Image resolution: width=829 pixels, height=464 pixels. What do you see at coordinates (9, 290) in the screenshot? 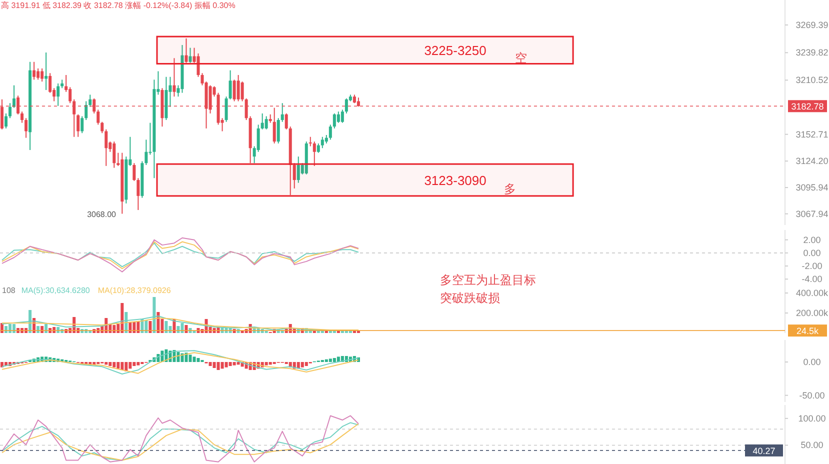
I see `annotation: 108` at bounding box center [9, 290].